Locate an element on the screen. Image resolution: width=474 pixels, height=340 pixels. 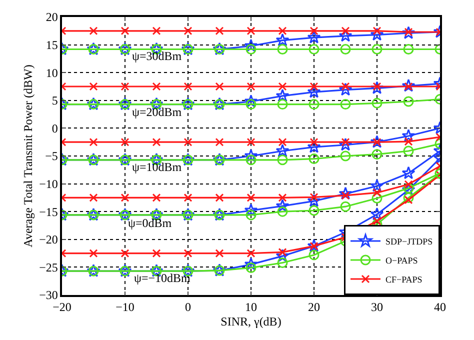
x-tick-label: 10 is located at coordinates (251, 307).